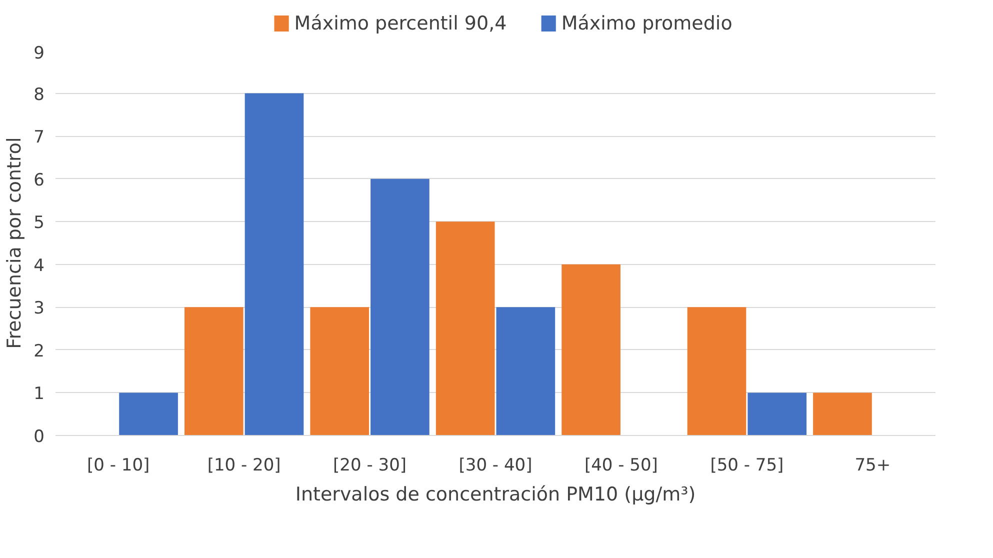  What do you see at coordinates (39, 223) in the screenshot?
I see `y-tick-label: 5` at bounding box center [39, 223].